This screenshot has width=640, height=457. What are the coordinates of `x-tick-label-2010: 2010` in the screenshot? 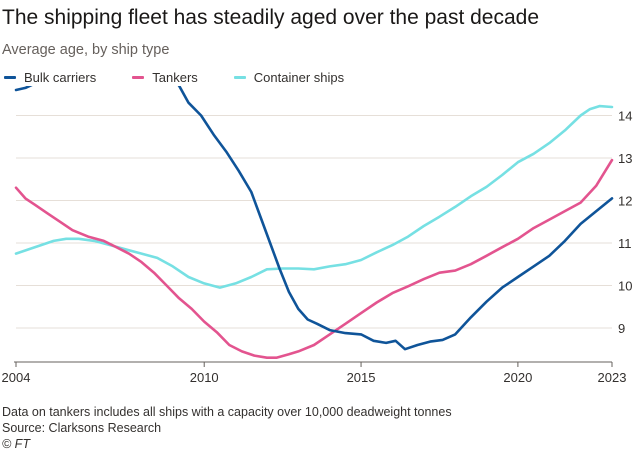 It's located at (204, 377).